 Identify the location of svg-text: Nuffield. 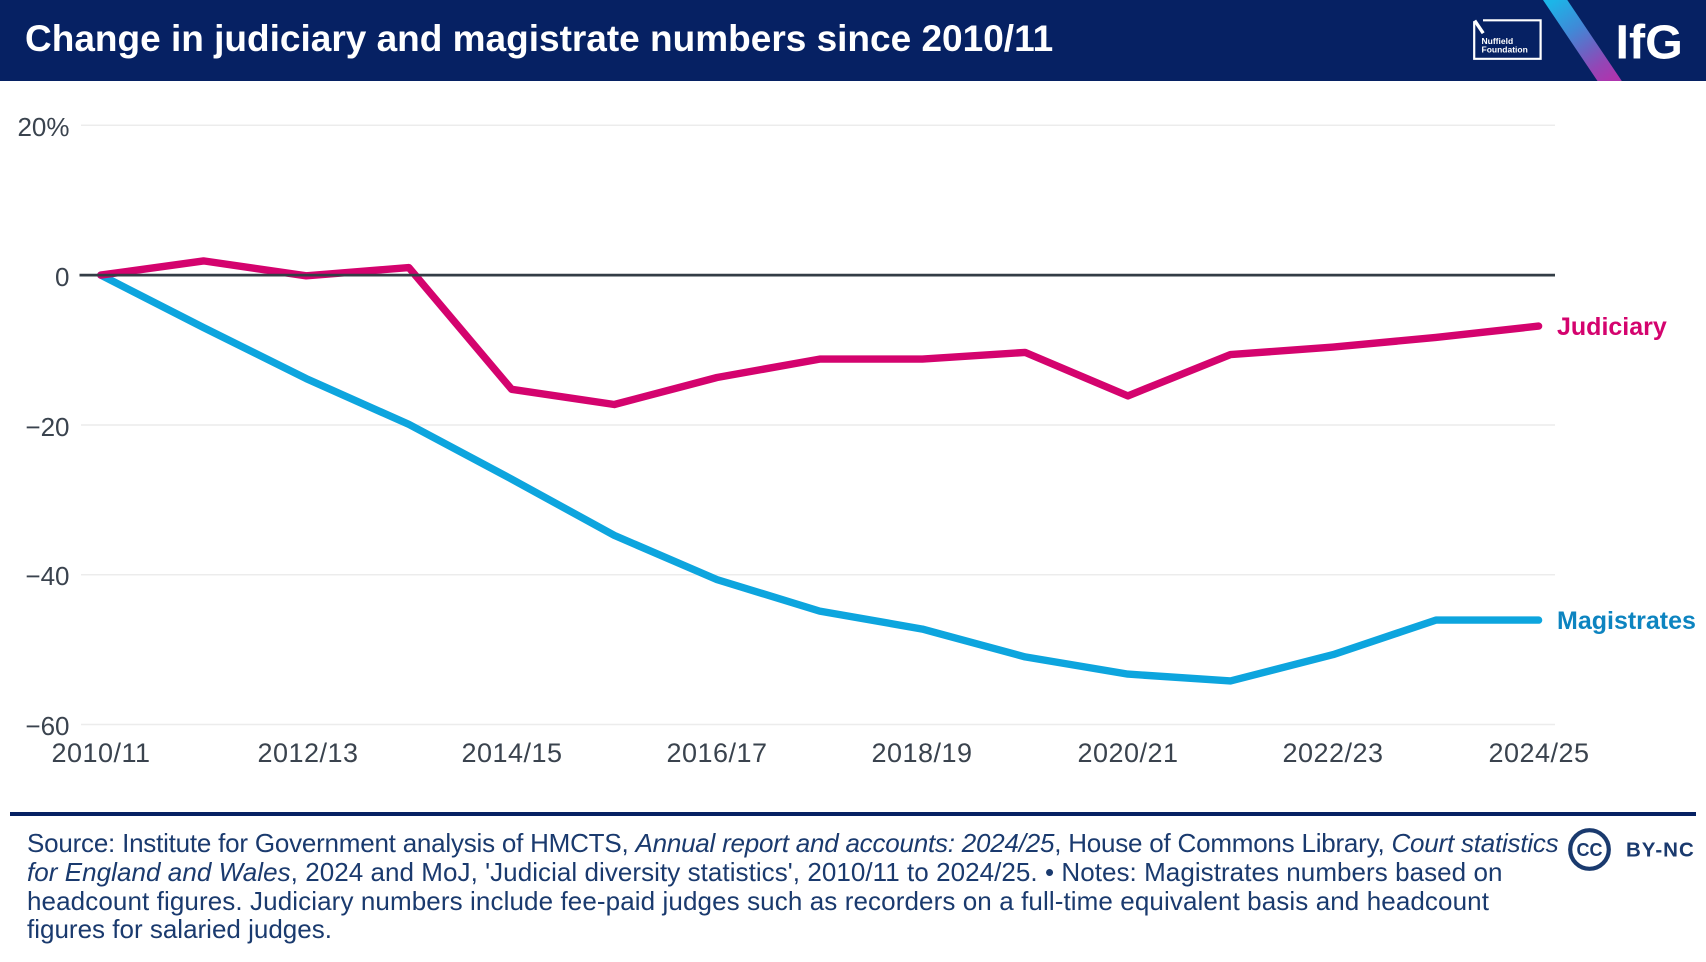
(1498, 41).